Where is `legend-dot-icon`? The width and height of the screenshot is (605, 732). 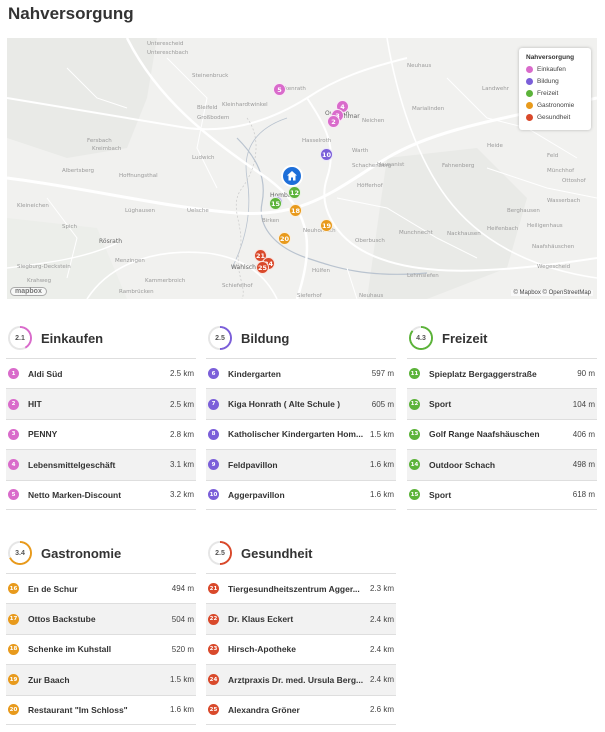 legend-dot-icon is located at coordinates (529, 81).